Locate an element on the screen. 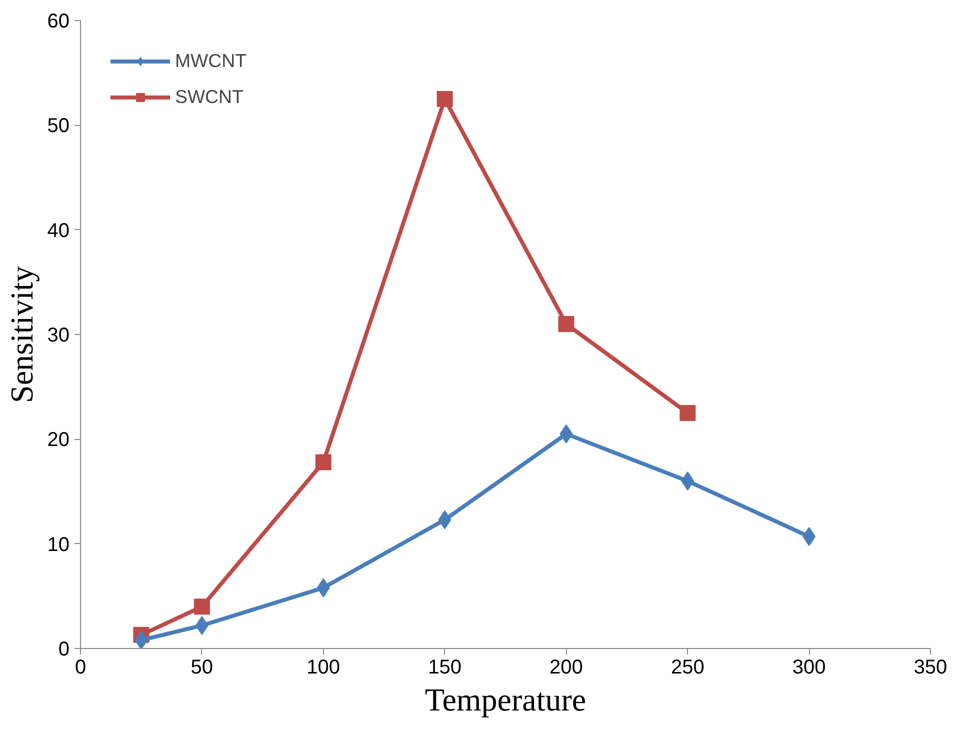 This screenshot has height=733, width=976. x-tick-label: 250 is located at coordinates (687, 667).